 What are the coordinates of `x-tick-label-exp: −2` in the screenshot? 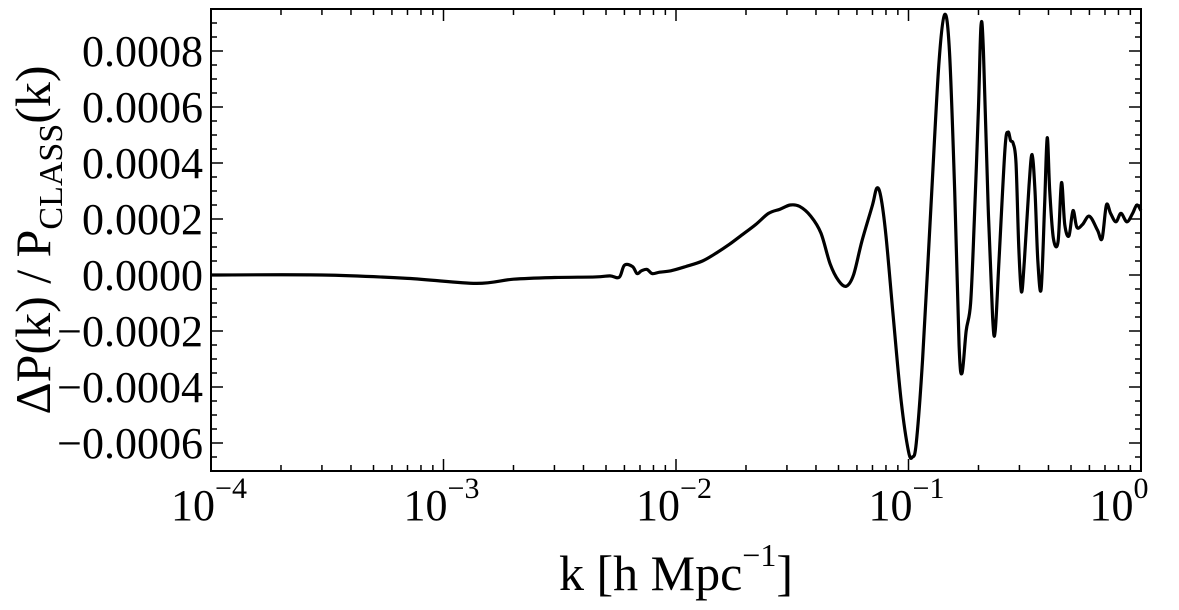 It's located at (696, 488).